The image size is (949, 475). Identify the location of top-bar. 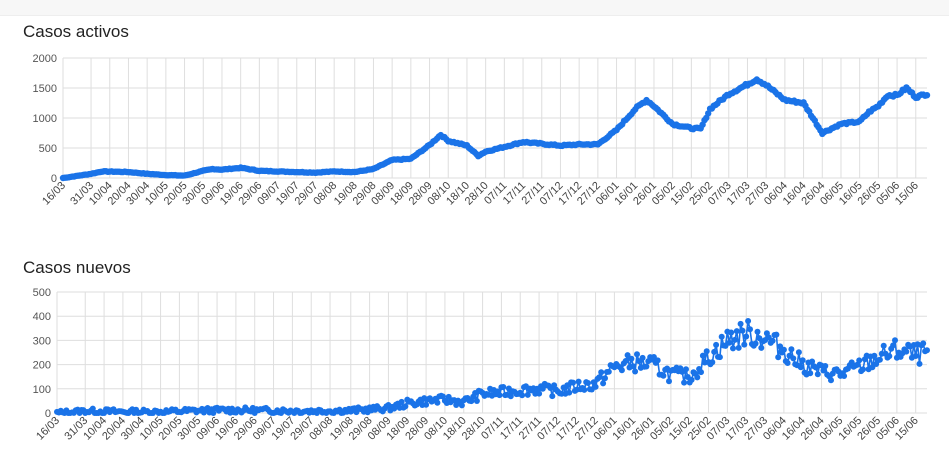
(474, 8).